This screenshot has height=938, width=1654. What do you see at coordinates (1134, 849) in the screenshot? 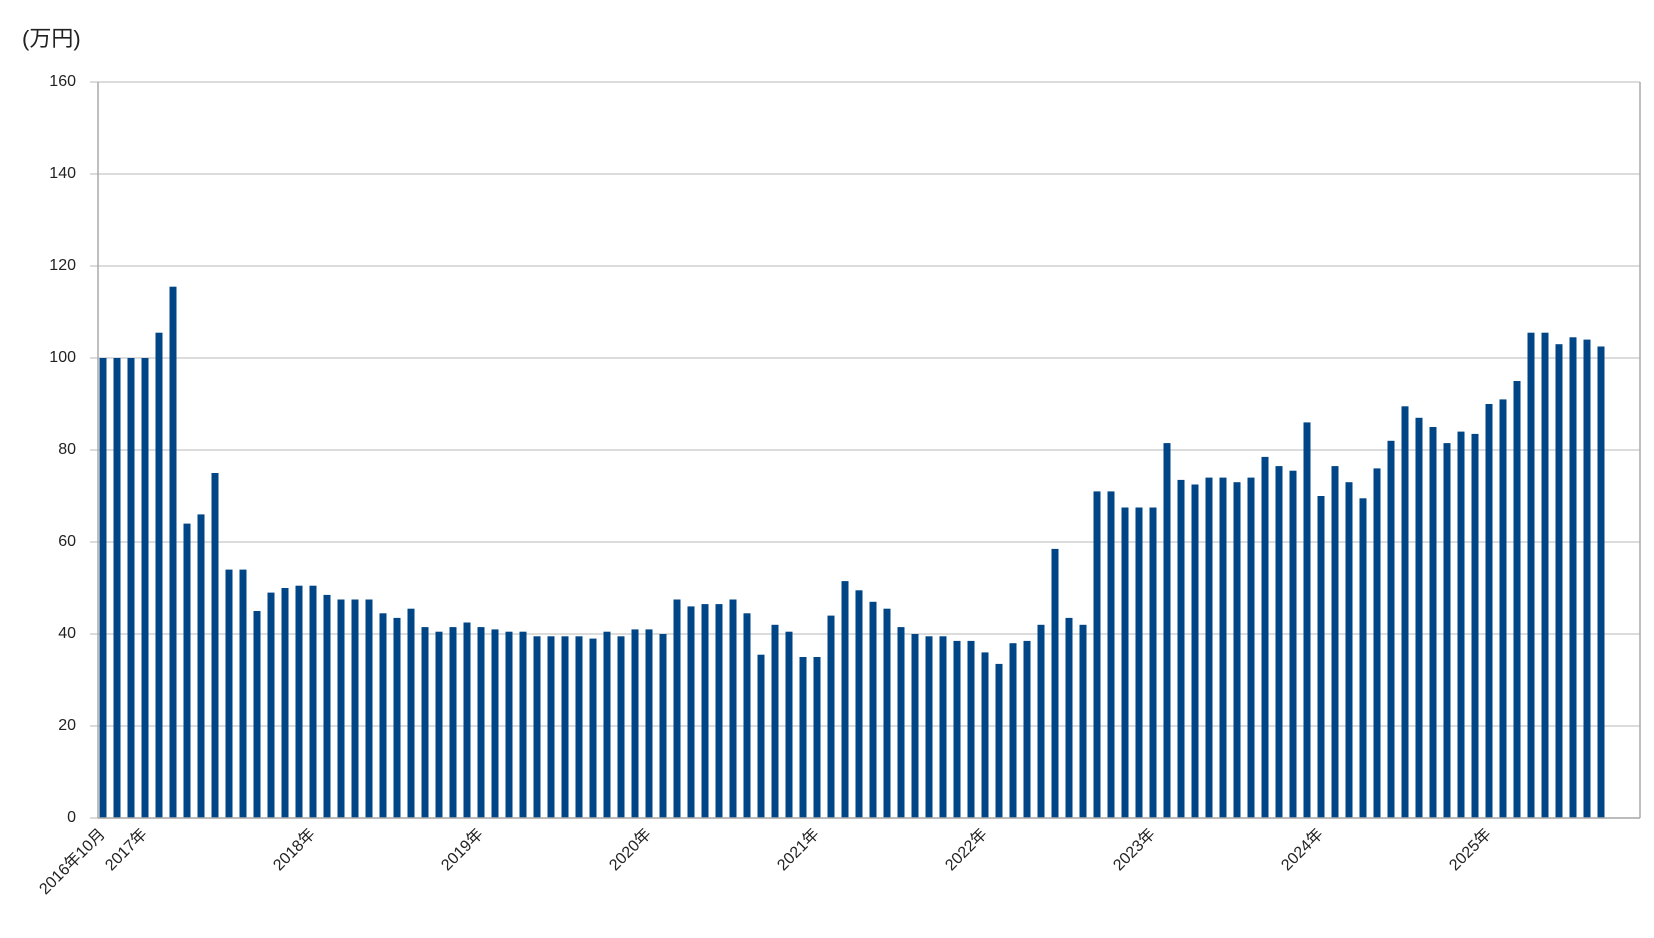
I see `x-tick-label: 2023年` at bounding box center [1134, 849].